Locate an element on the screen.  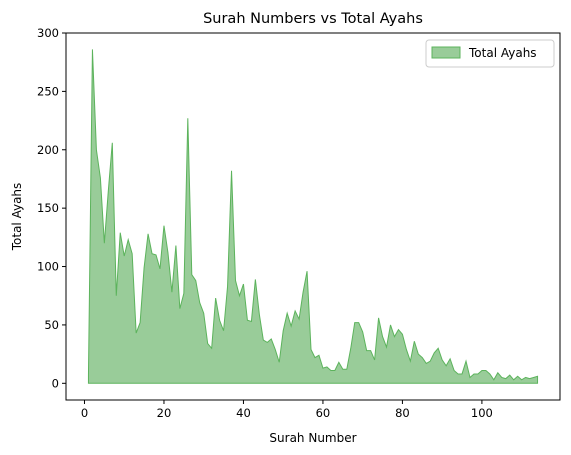
legend-label: Total Ayahs is located at coordinates (502, 53).